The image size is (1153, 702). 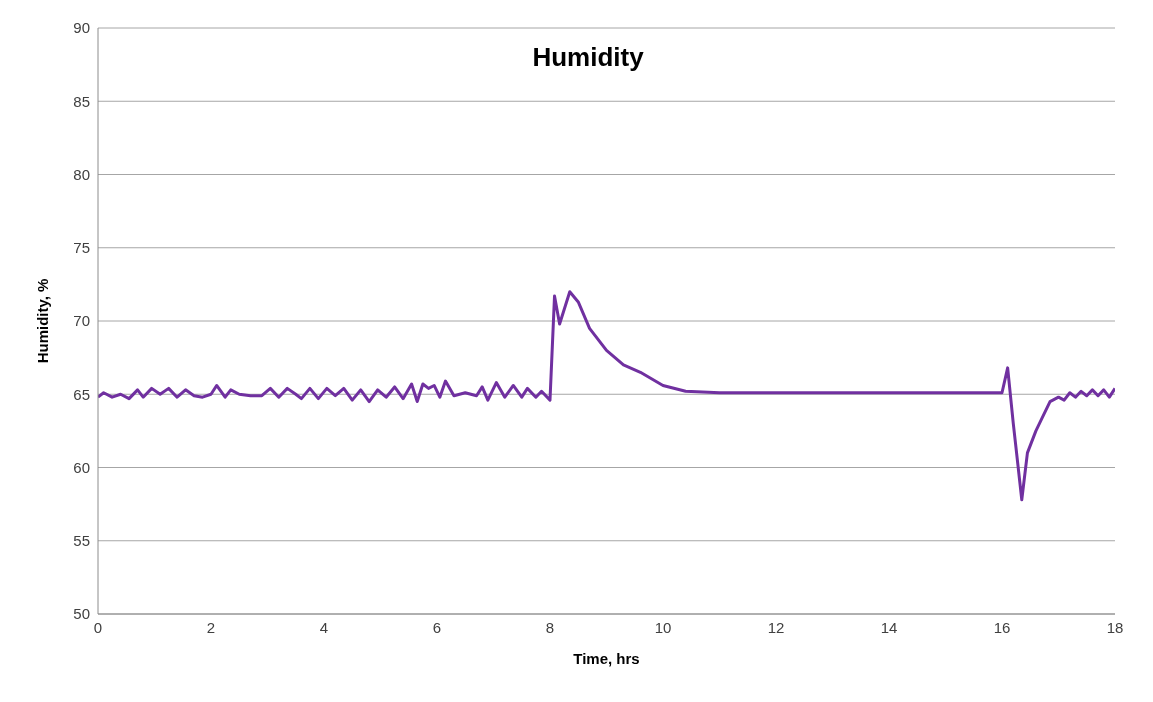 I want to click on x-tick-label: 4, so click(x=324, y=627).